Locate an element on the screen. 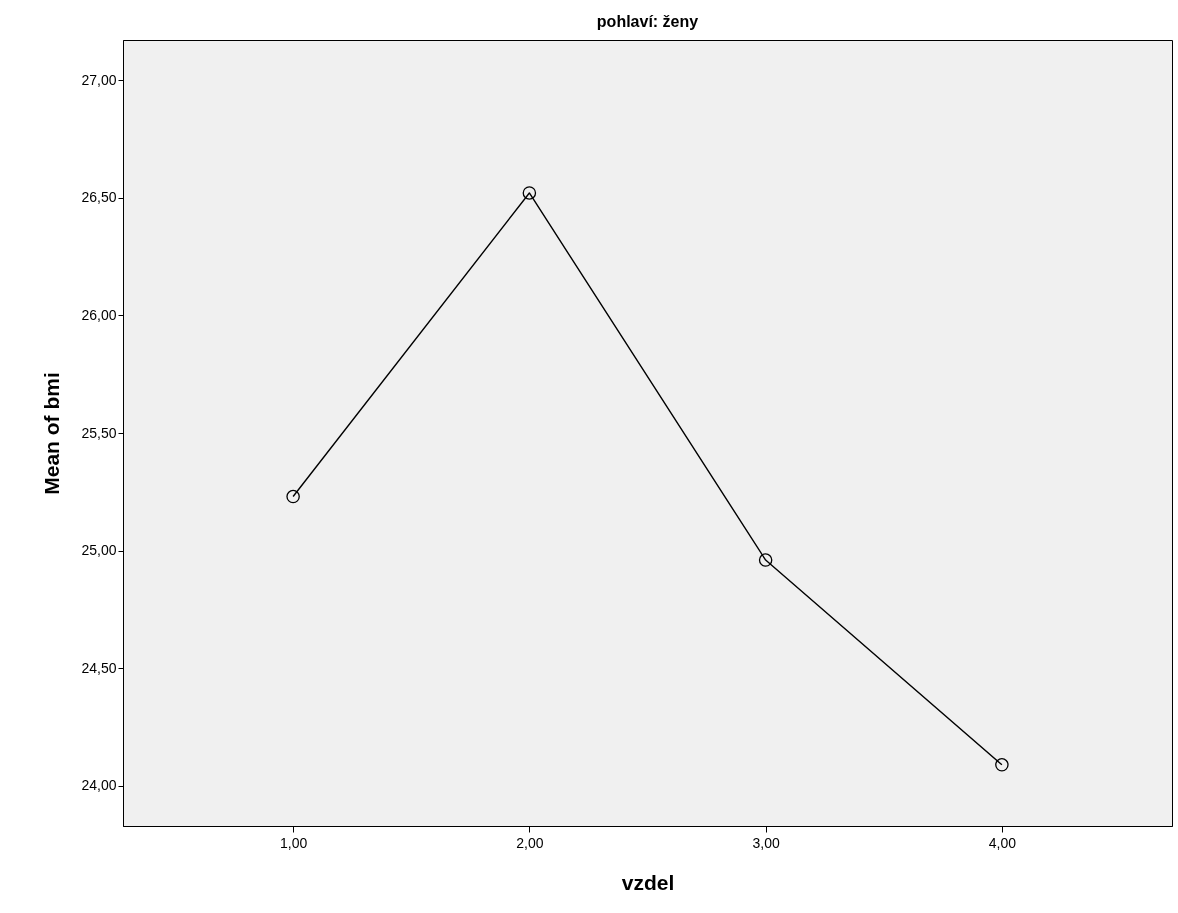  y-tick-label: 27,00 is located at coordinates (99, 79).